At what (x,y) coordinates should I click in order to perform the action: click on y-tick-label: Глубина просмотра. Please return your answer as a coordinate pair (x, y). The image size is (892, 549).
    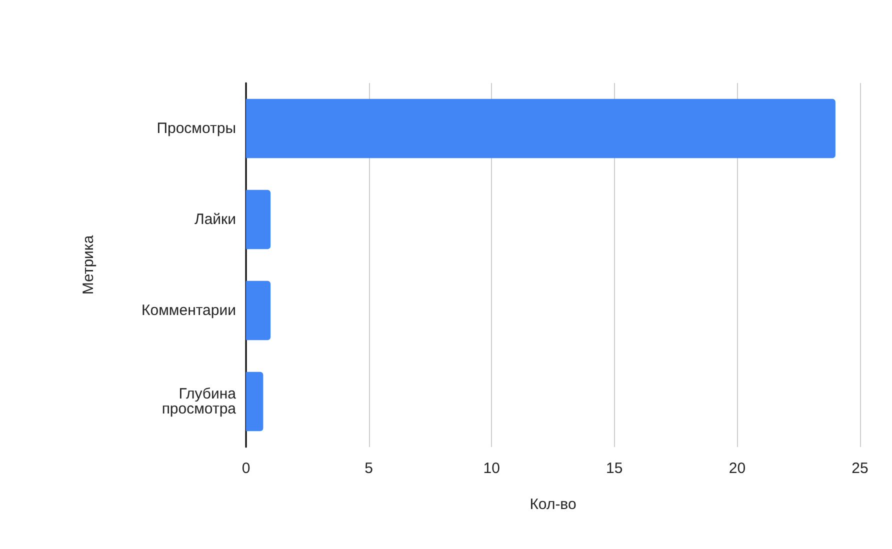
    Looking at the image, I should click on (199, 402).